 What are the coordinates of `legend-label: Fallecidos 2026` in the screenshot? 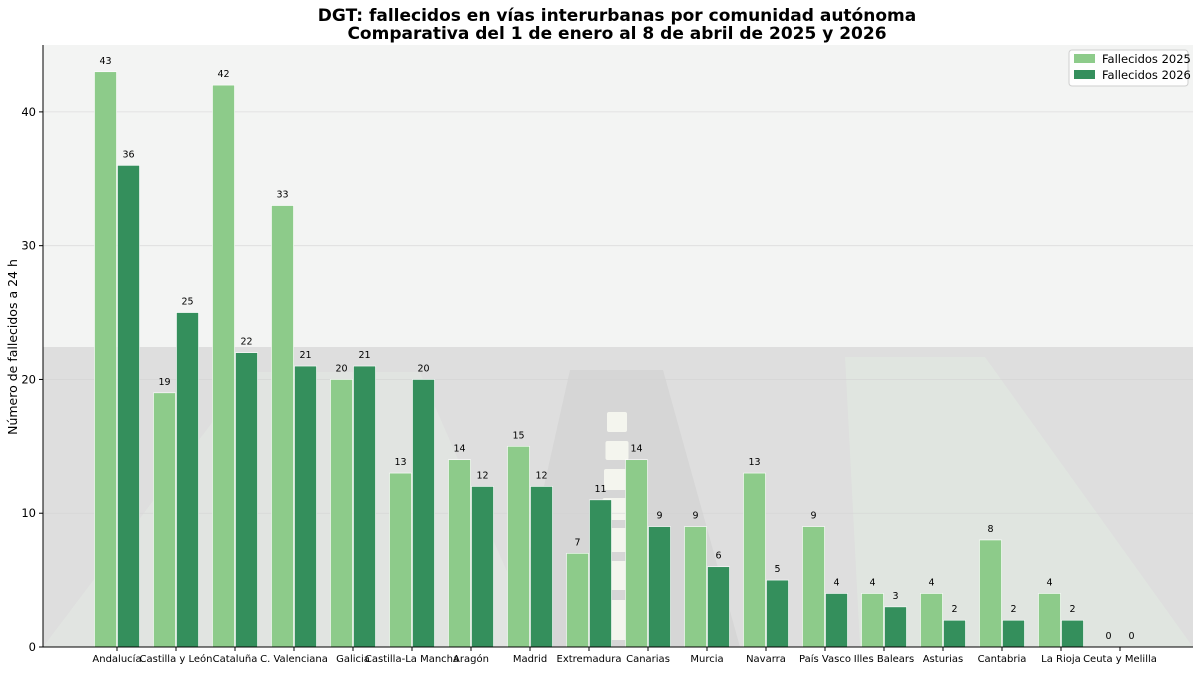 It's located at (1146, 75).